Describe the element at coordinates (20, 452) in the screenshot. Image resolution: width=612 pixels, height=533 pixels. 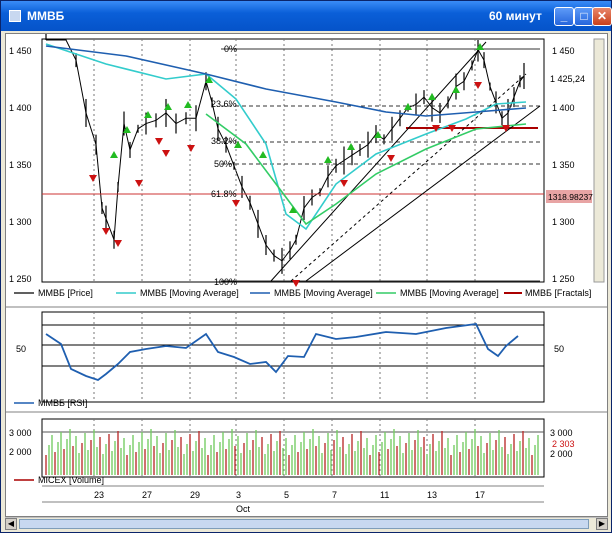
I see `vol-tick-2000: 2 000` at that location.